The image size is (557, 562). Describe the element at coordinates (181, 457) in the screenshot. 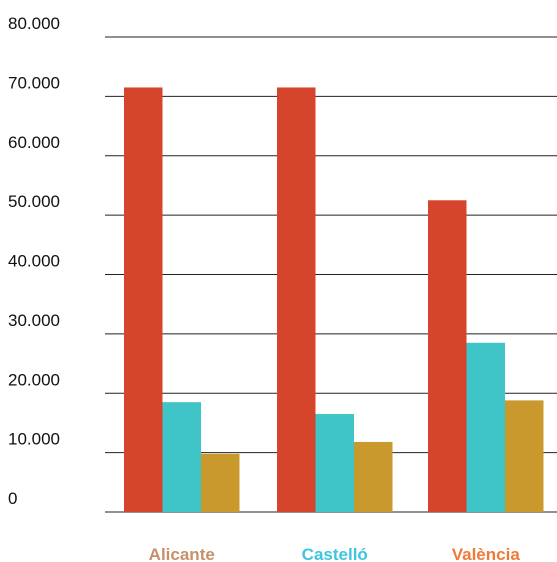

I see `bar-alicante-s2` at that location.